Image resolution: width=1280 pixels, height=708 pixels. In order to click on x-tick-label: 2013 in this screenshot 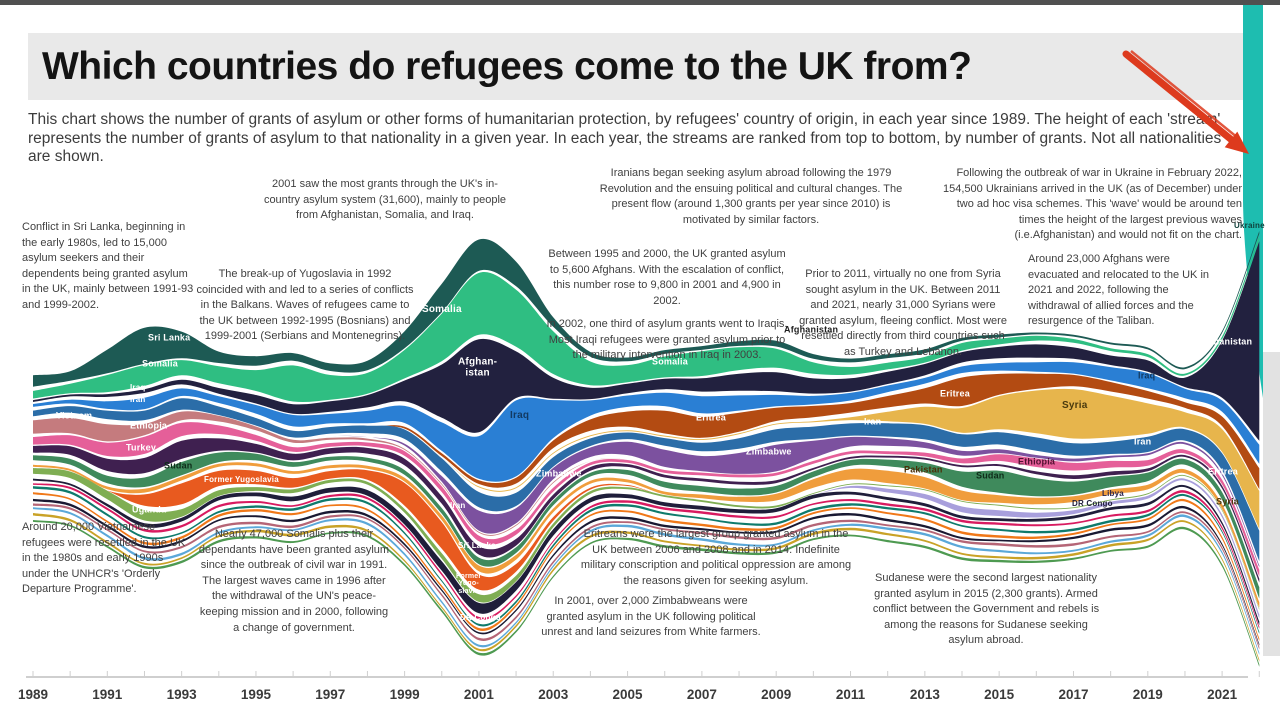, I will do `click(925, 694)`.